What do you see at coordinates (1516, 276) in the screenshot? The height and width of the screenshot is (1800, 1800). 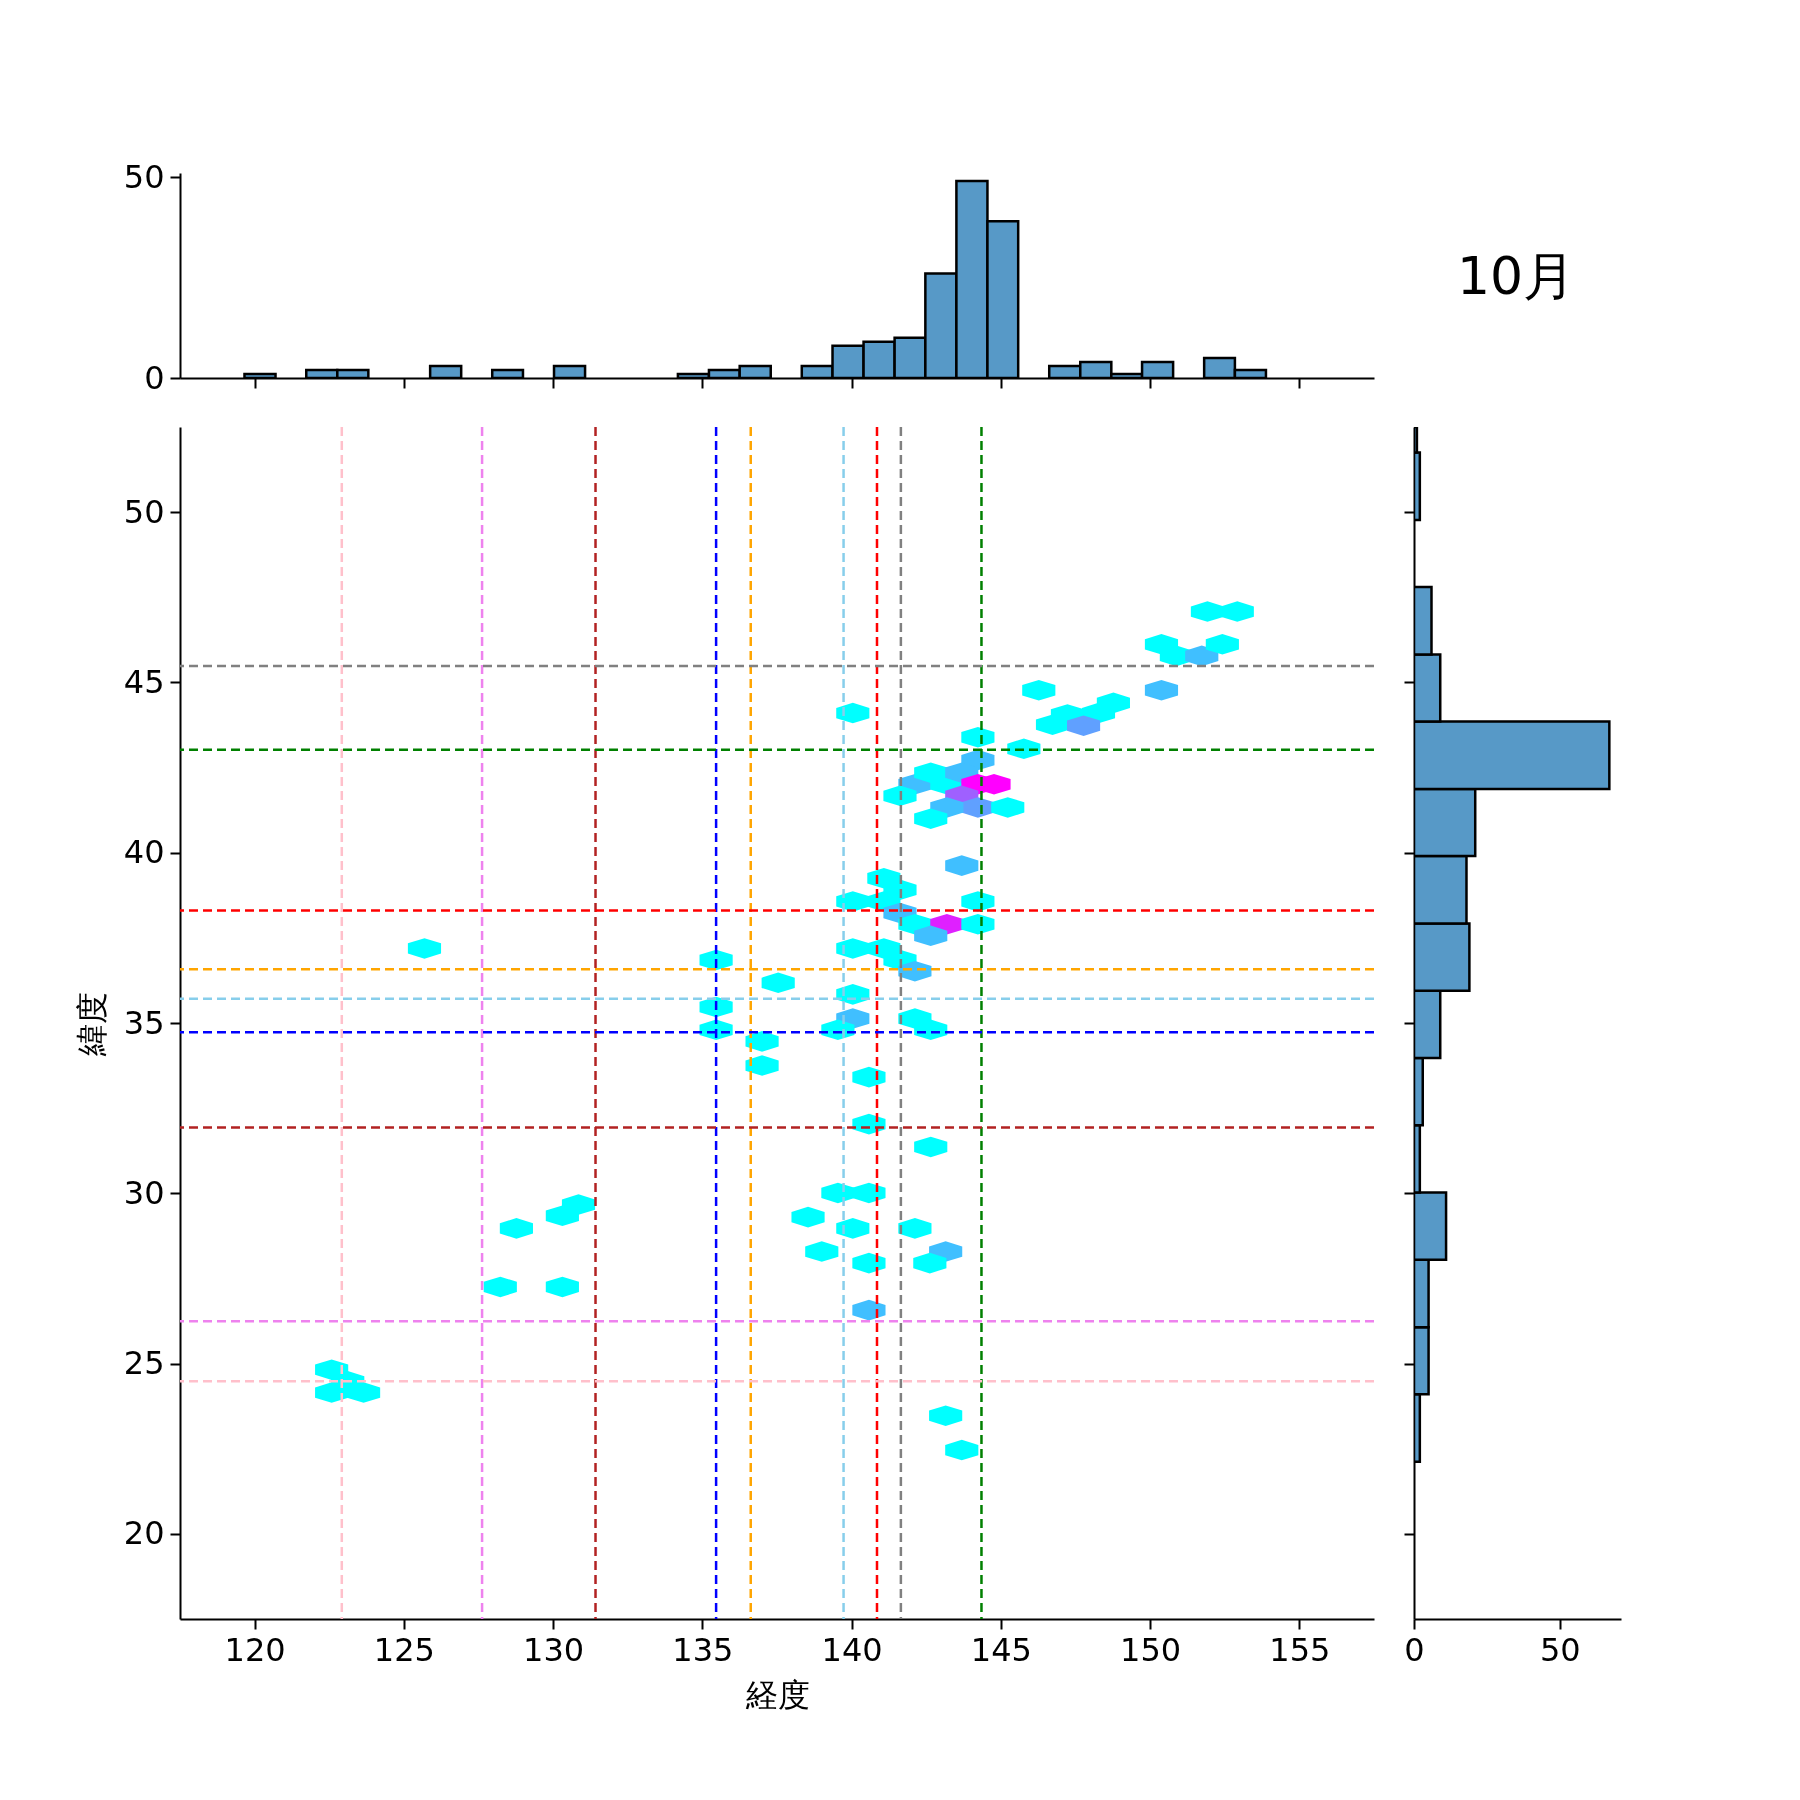 I see `chart-title: 10月` at bounding box center [1516, 276].